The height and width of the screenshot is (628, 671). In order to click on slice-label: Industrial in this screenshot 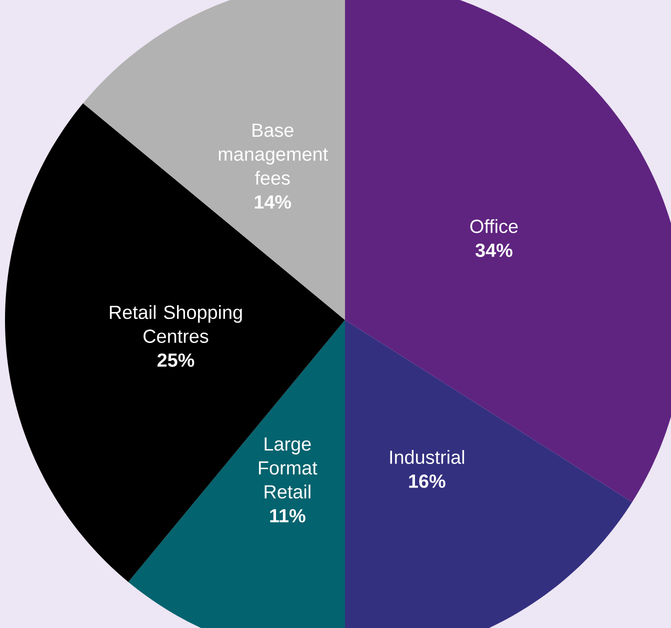, I will do `click(427, 457)`.